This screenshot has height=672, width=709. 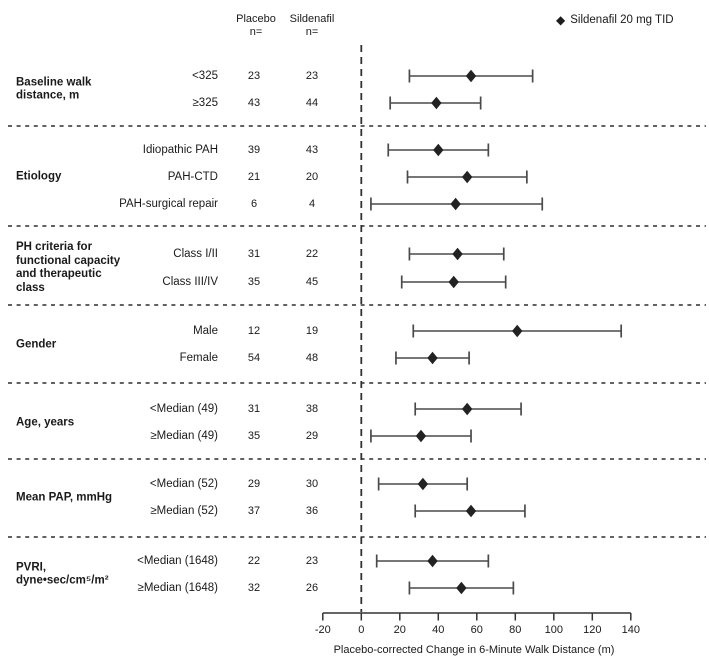 I want to click on placebo-n-value: 39, so click(x=254, y=150).